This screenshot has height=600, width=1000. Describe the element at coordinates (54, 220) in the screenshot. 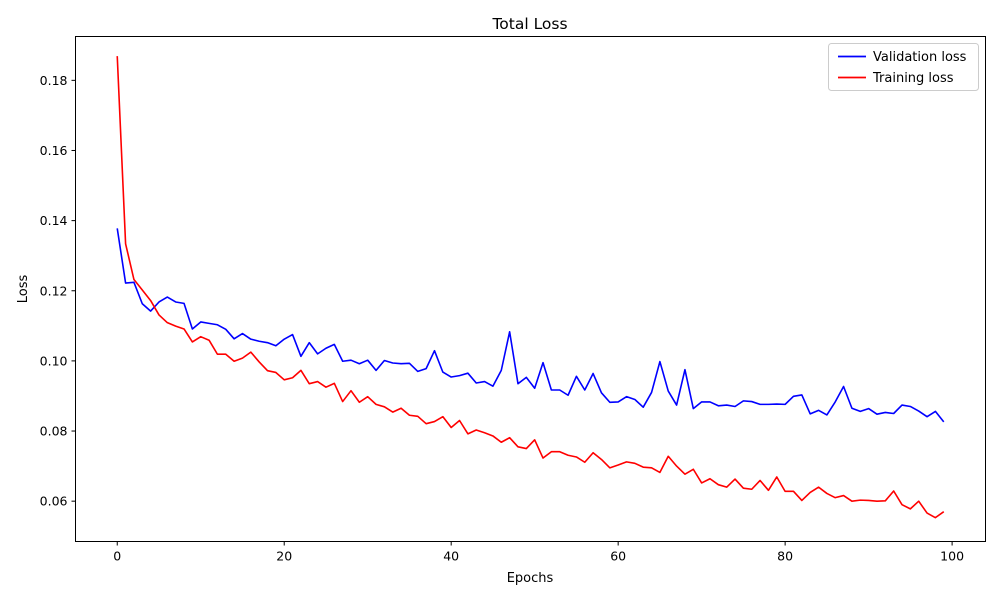

I see `y-tick-label: 0.14` at that location.